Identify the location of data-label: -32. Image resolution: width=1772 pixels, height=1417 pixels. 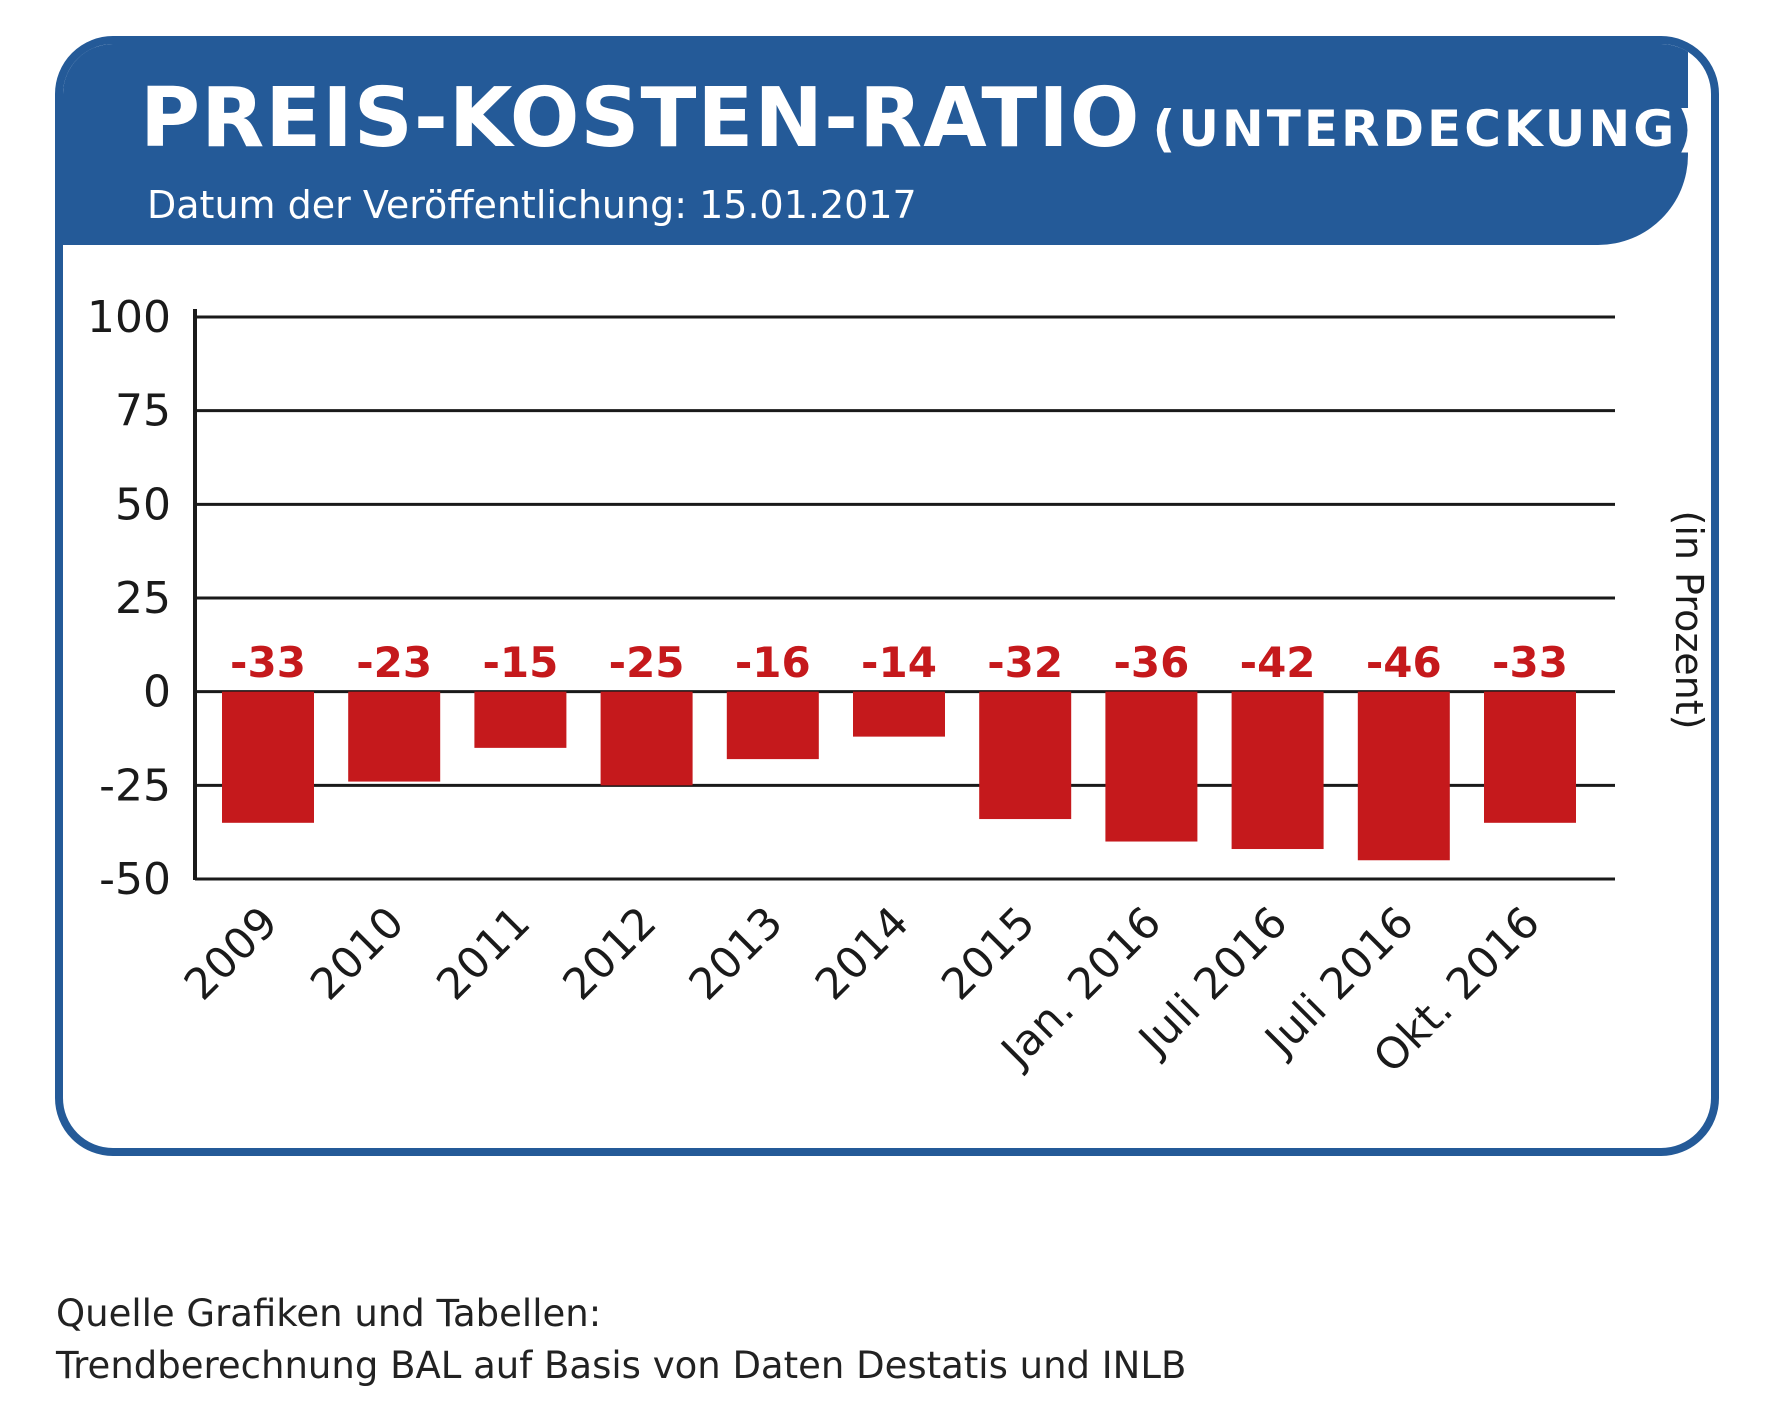
(1025, 662).